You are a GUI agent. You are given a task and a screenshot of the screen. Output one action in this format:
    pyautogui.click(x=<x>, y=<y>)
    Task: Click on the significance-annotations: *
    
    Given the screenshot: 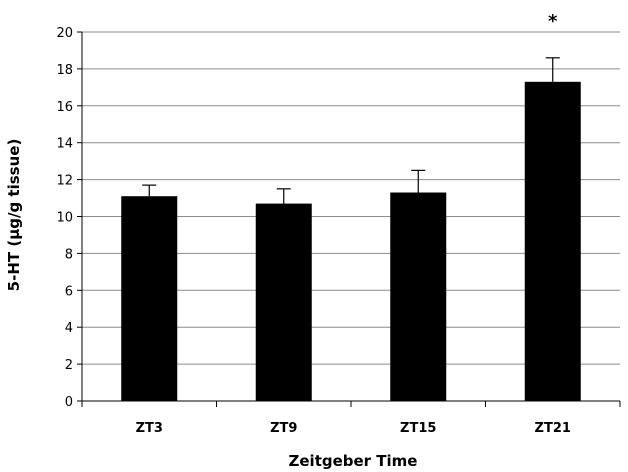 What is the action you would take?
    pyautogui.click(x=553, y=21)
    